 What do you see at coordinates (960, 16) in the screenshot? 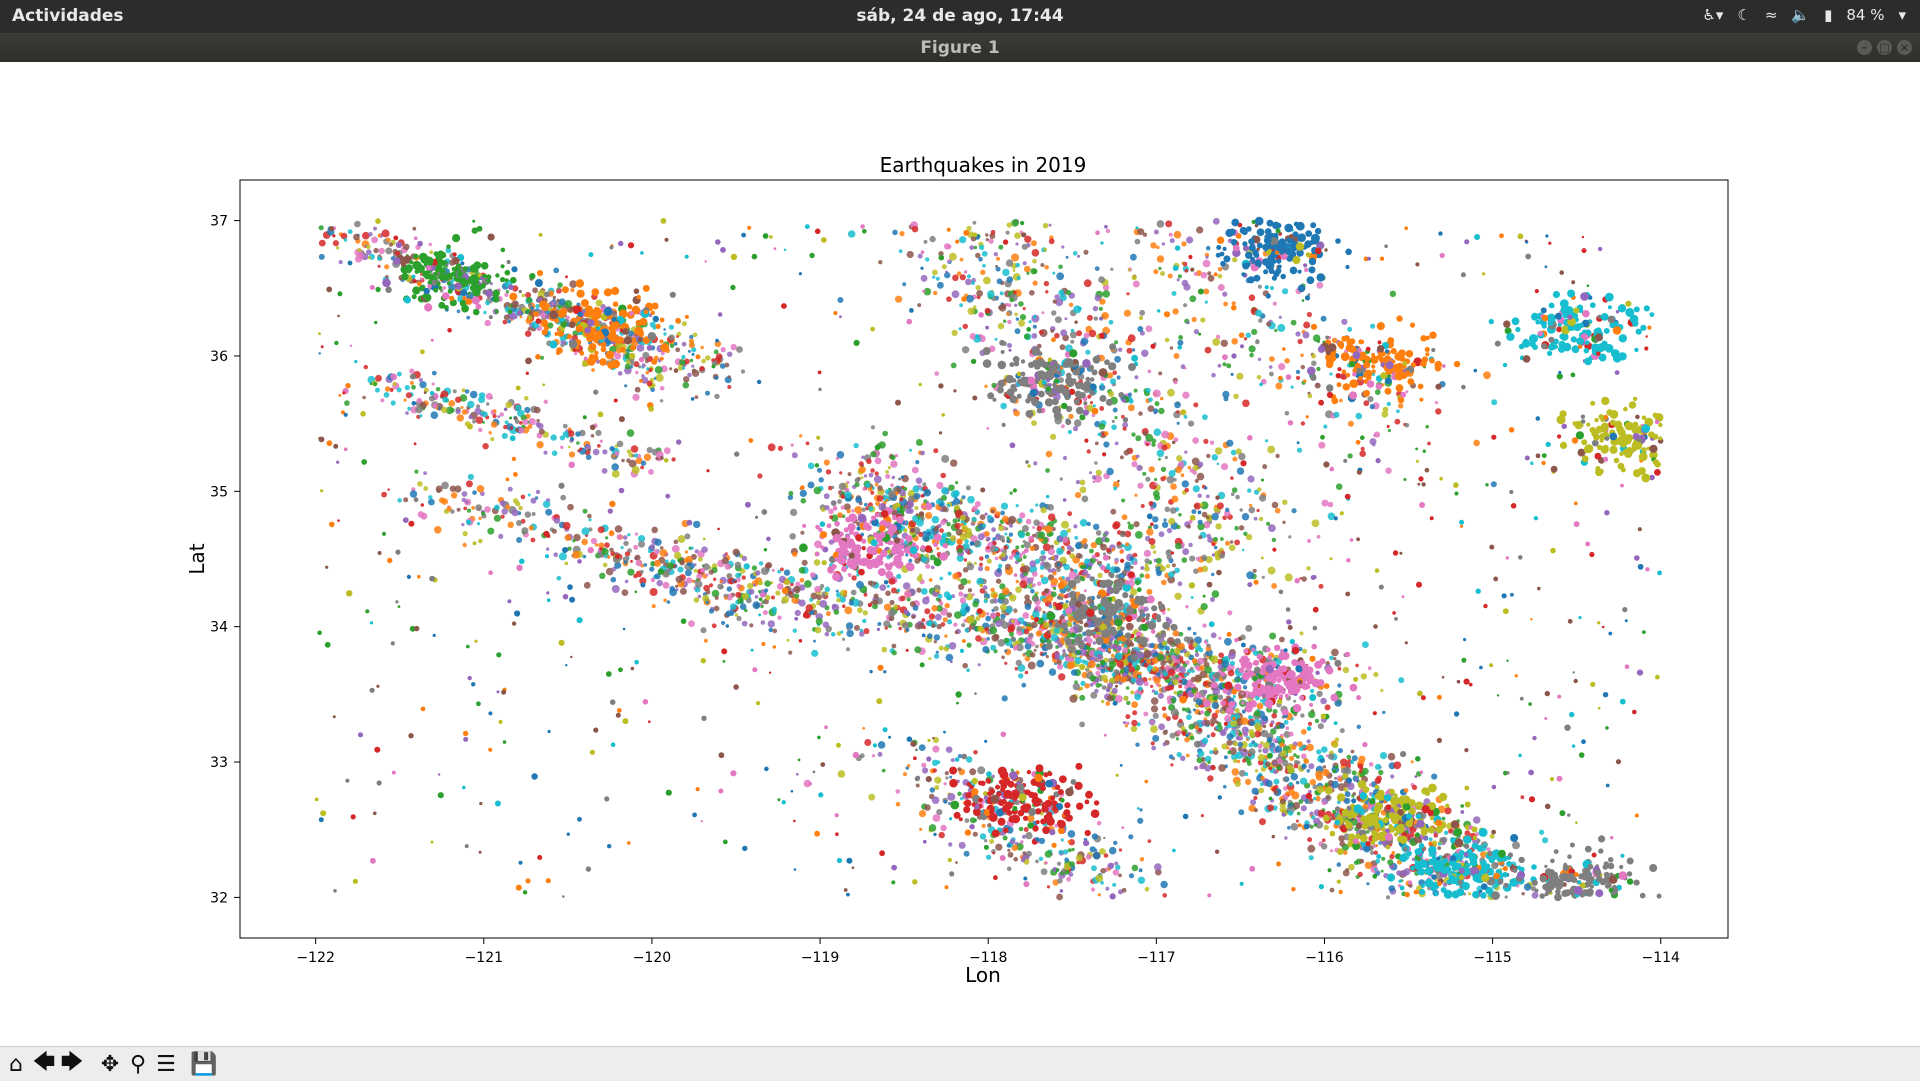
I see `clock: sáb, 24 de ago, 17:44` at bounding box center [960, 16].